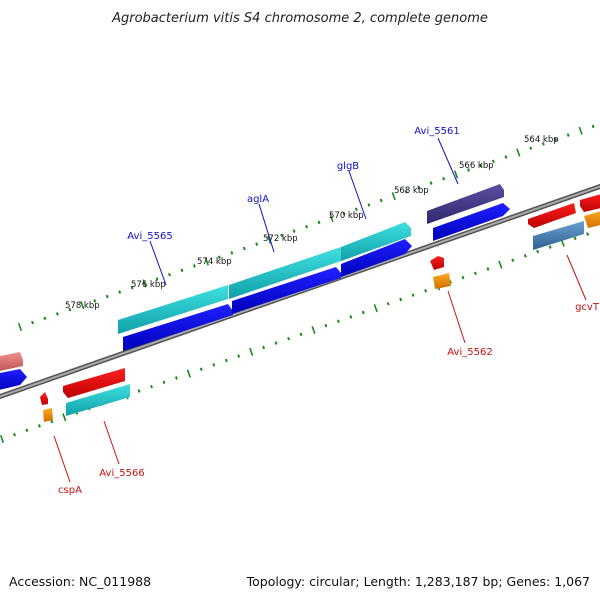 Image resolution: width=600 pixels, height=600 pixels. I want to click on scale-label: 568 kbp, so click(411, 191).